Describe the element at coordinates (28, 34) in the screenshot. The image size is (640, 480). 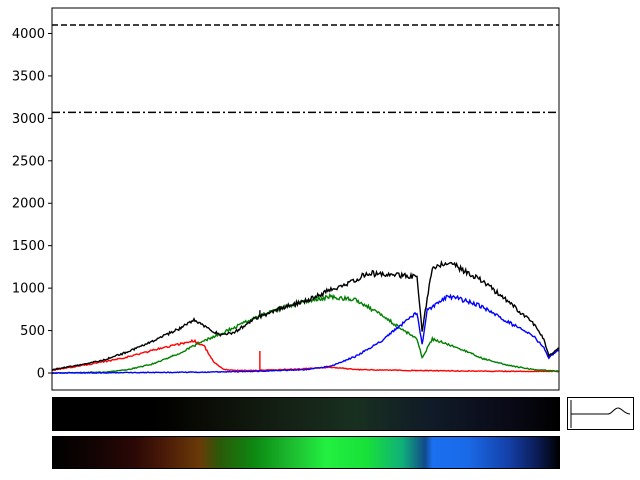
I see `y-tick-label: 4000` at that location.